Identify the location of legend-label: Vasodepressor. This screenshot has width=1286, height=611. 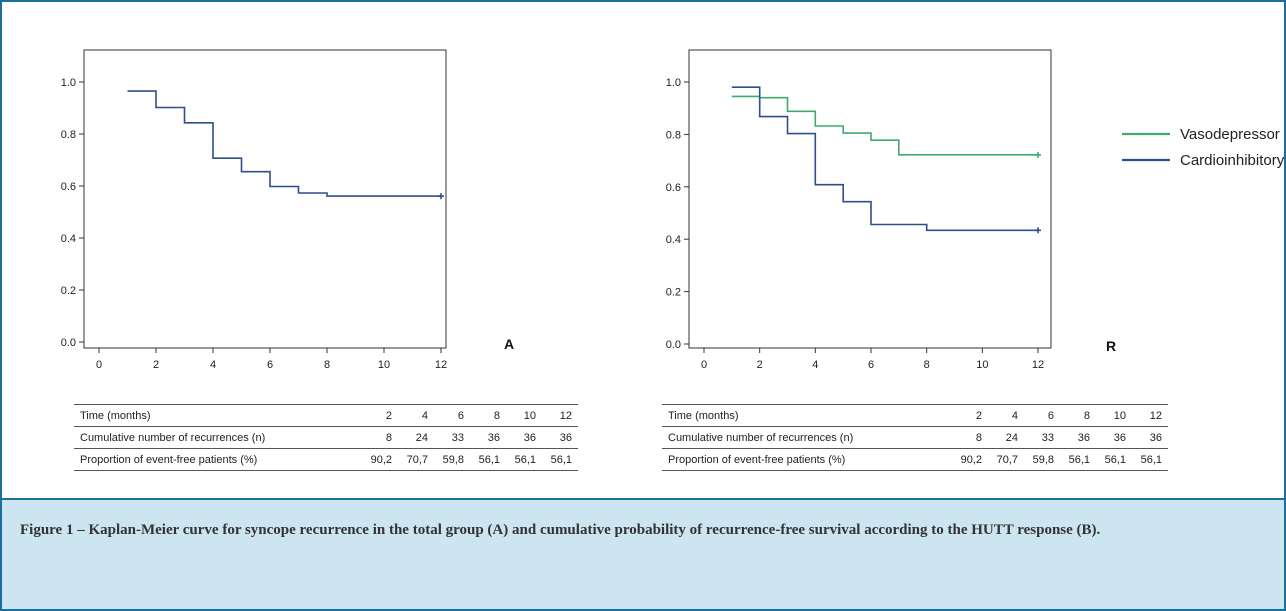
(1230, 134).